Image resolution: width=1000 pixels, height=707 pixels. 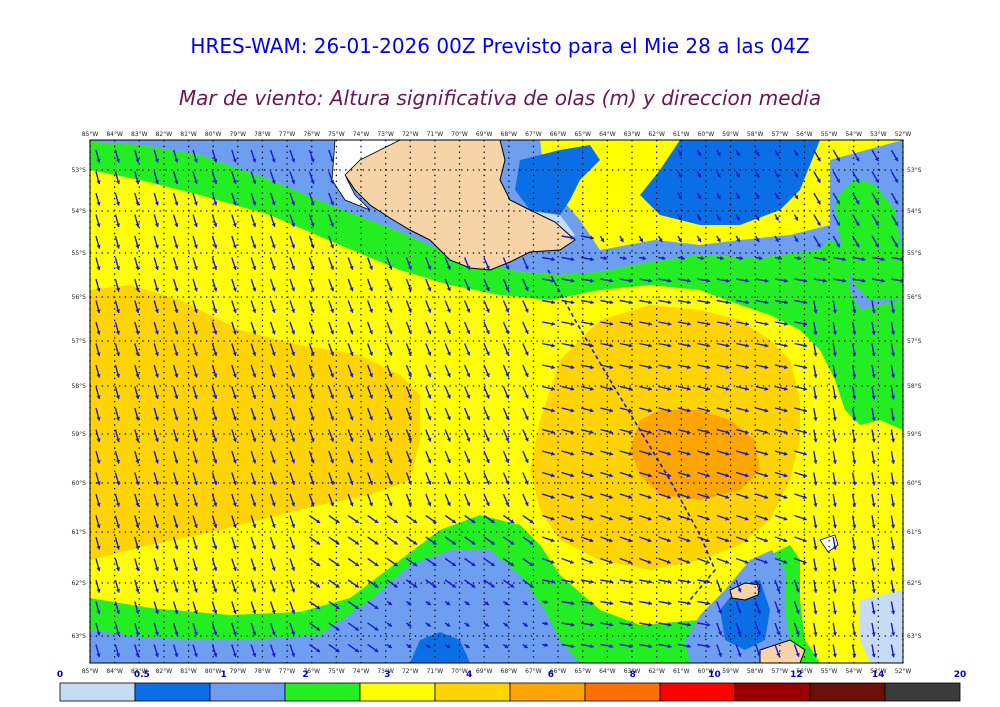 I want to click on longitude-label-top: 65°W, so click(x=582, y=134).